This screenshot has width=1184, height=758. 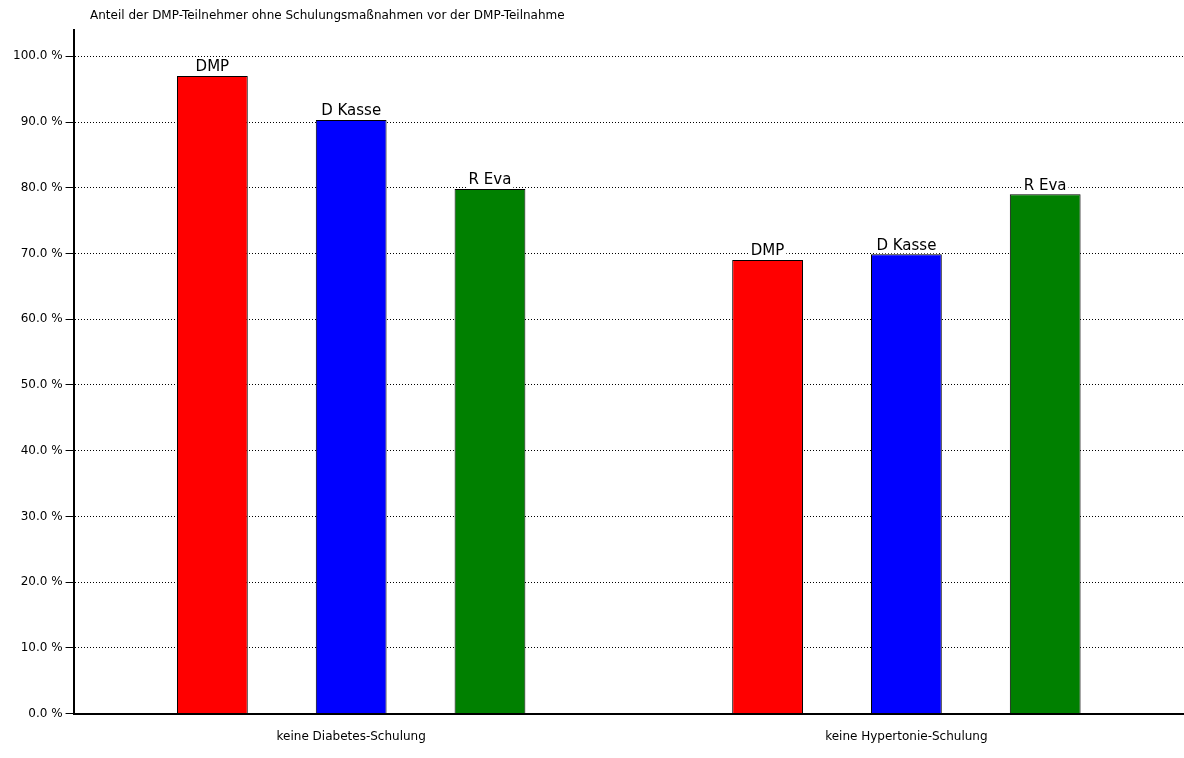 What do you see at coordinates (41, 581) in the screenshot?
I see `y-tick-label: 20.0 %` at bounding box center [41, 581].